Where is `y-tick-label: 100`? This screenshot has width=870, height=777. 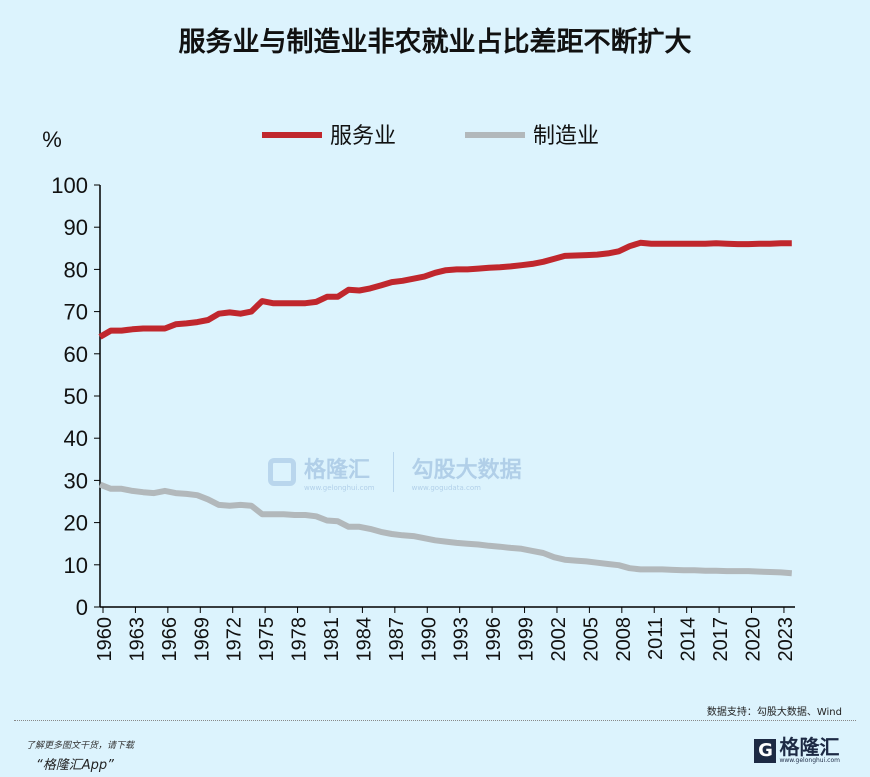
y-tick-label: 100 is located at coordinates (69, 185).